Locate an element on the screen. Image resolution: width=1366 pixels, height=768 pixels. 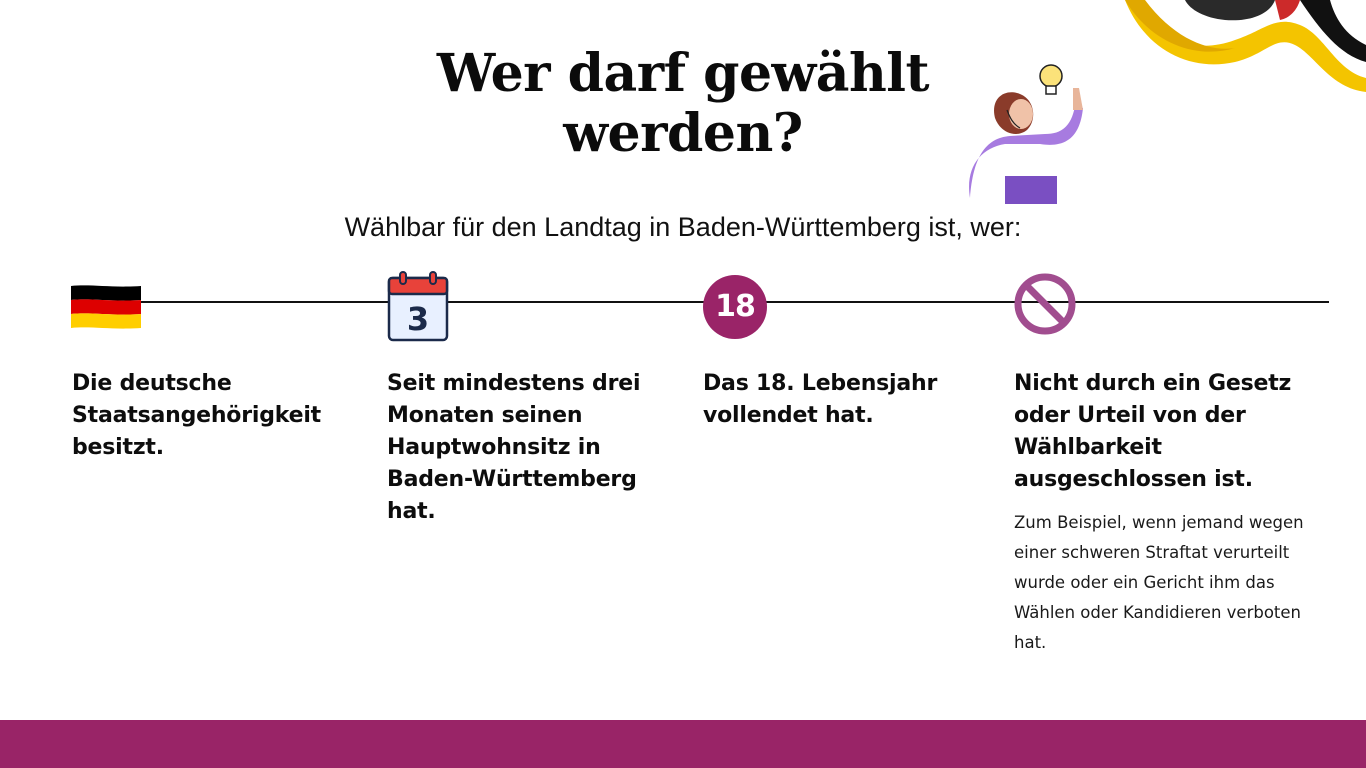
footer-bar is located at coordinates (683, 744).